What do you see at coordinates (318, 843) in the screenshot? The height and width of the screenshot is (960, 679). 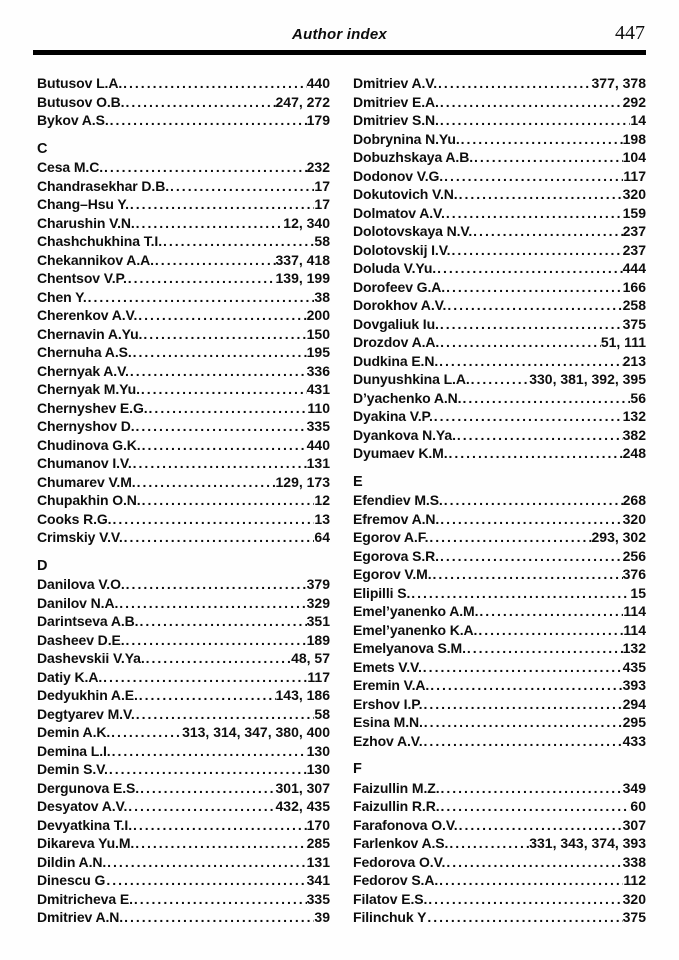 I see `page-numbers: 285` at bounding box center [318, 843].